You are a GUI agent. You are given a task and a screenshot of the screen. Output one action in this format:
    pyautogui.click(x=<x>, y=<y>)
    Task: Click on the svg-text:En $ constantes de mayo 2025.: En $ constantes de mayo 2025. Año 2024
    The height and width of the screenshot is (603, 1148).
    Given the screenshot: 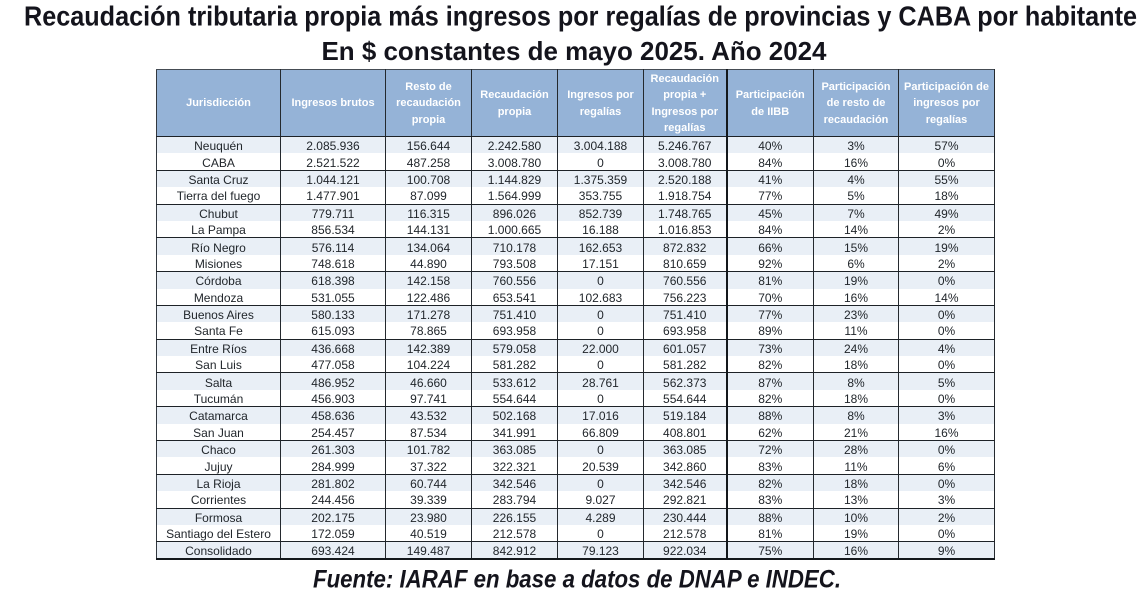 What is the action you would take?
    pyautogui.click(x=575, y=51)
    